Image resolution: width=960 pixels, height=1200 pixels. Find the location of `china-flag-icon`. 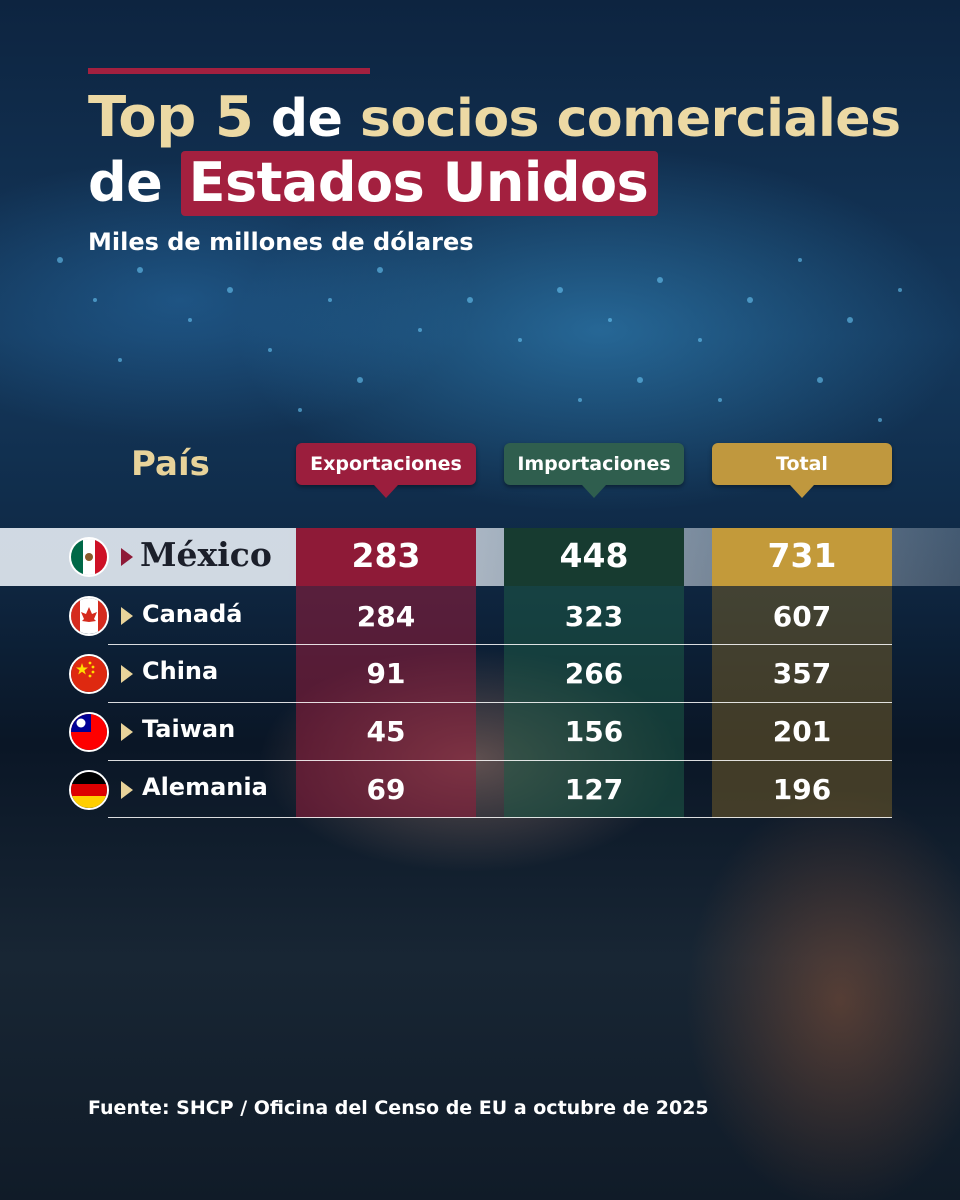

china-flag-icon is located at coordinates (89, 674).